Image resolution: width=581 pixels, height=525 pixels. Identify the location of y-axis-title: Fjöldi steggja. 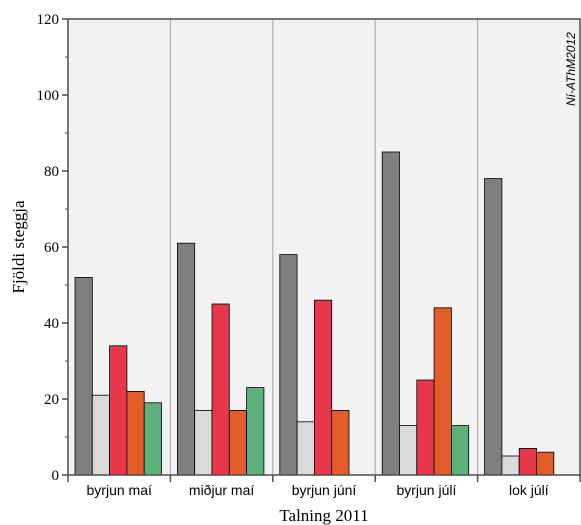
(18, 246).